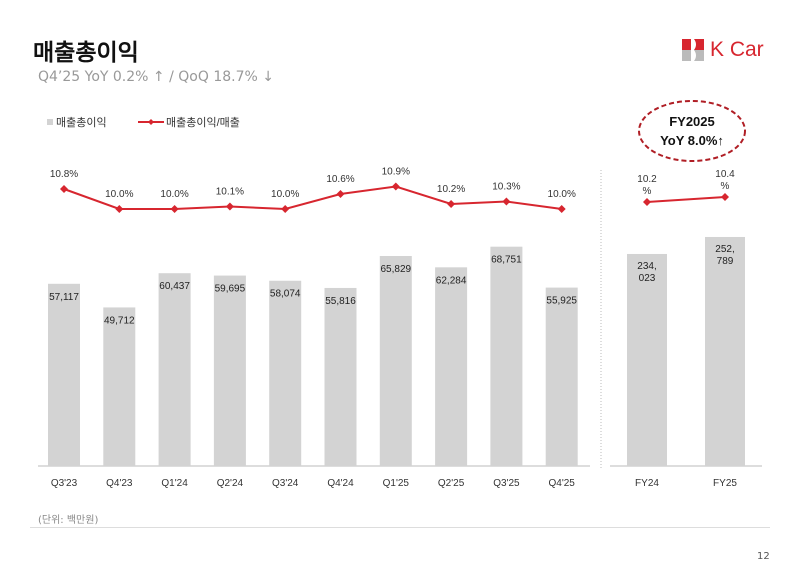 The height and width of the screenshot is (581, 800). What do you see at coordinates (340, 483) in the screenshot?
I see `x-tick-label: Q4'24` at bounding box center [340, 483].